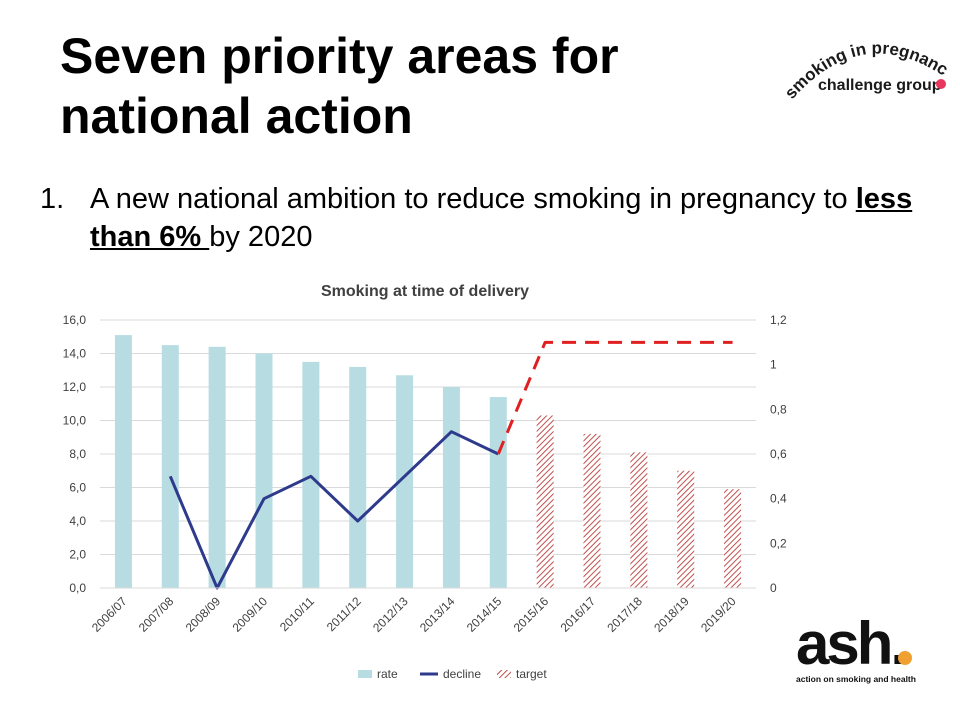 The width and height of the screenshot is (960, 720). Describe the element at coordinates (778, 454) in the screenshot. I see `y-right-tick-label: 0,6` at that location.